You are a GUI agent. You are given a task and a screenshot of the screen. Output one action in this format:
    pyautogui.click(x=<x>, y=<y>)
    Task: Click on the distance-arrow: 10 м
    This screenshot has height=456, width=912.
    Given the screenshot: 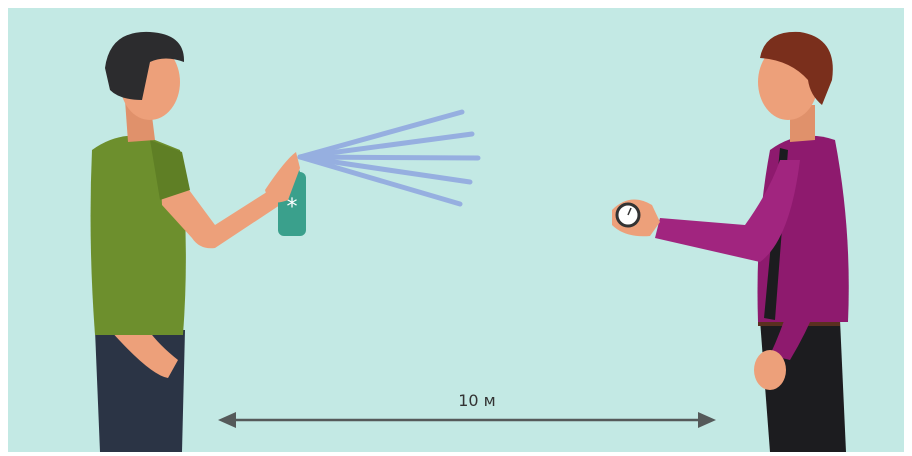 What is the action you would take?
    pyautogui.click(x=467, y=409)
    